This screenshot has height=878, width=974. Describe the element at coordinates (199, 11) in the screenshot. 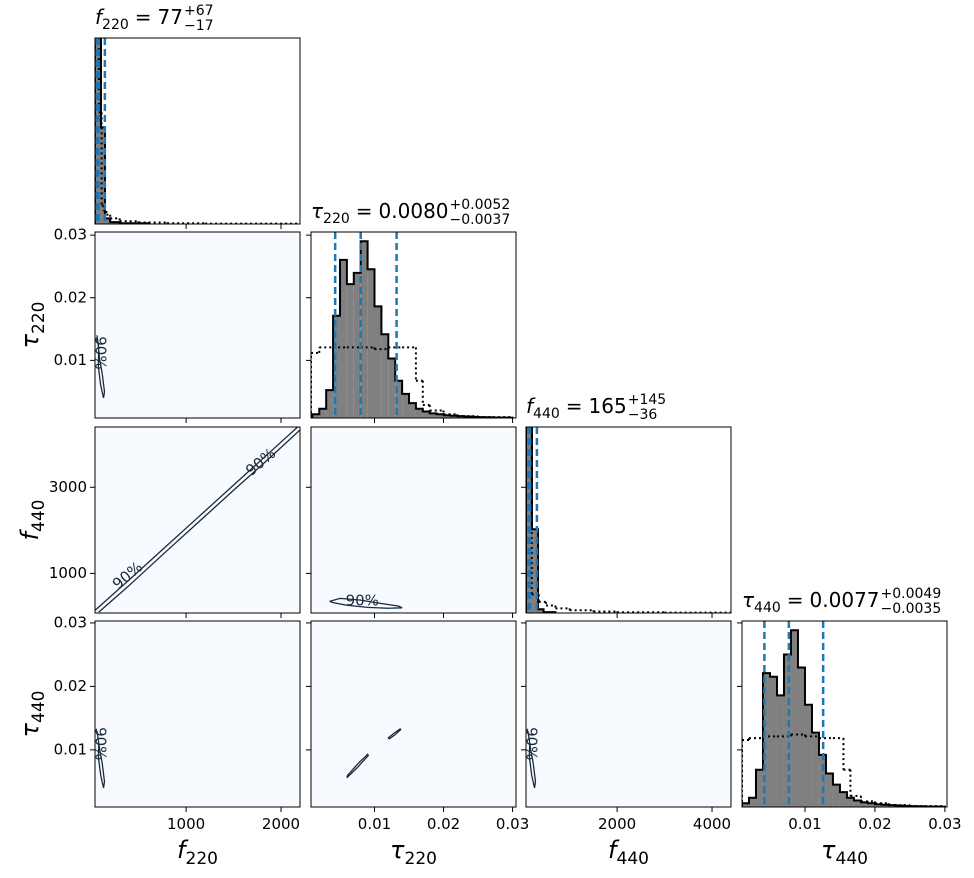

I see `title-upper: +67` at that location.